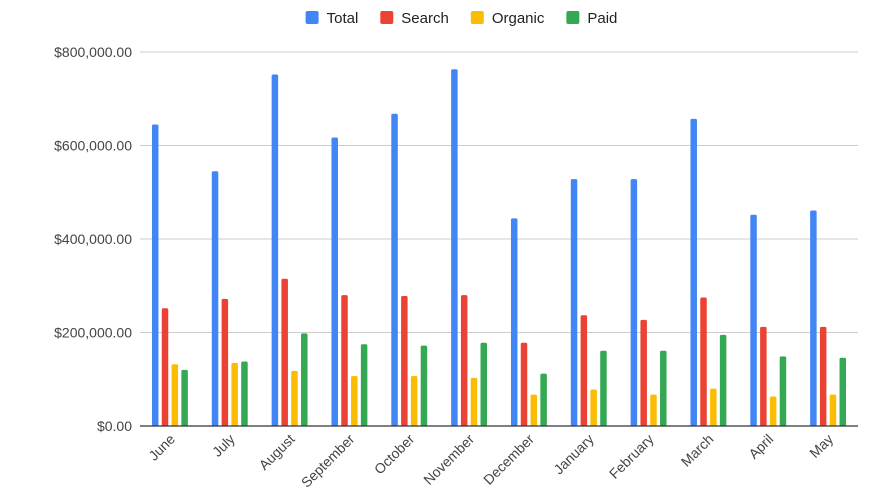  I want to click on bar-total-september, so click(334, 282).